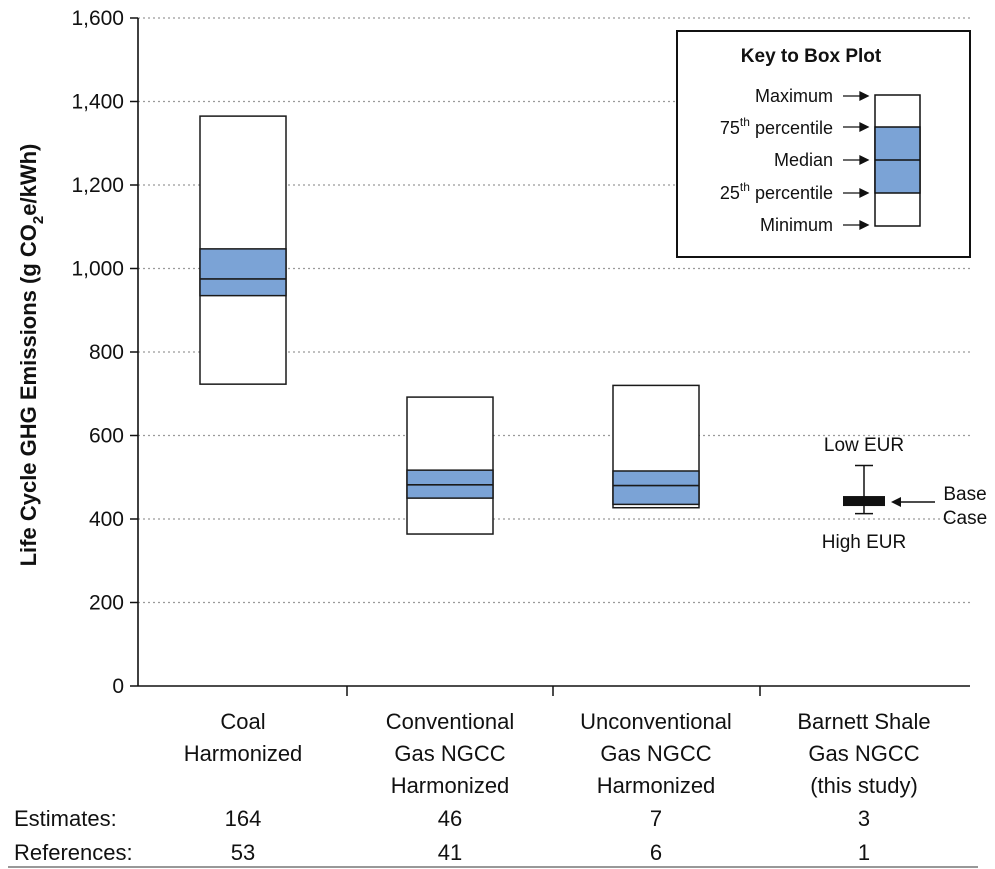 The height and width of the screenshot is (869, 995). Describe the element at coordinates (863, 721) in the screenshot. I see `category-label-4-line-1: Barnett Shale` at that location.